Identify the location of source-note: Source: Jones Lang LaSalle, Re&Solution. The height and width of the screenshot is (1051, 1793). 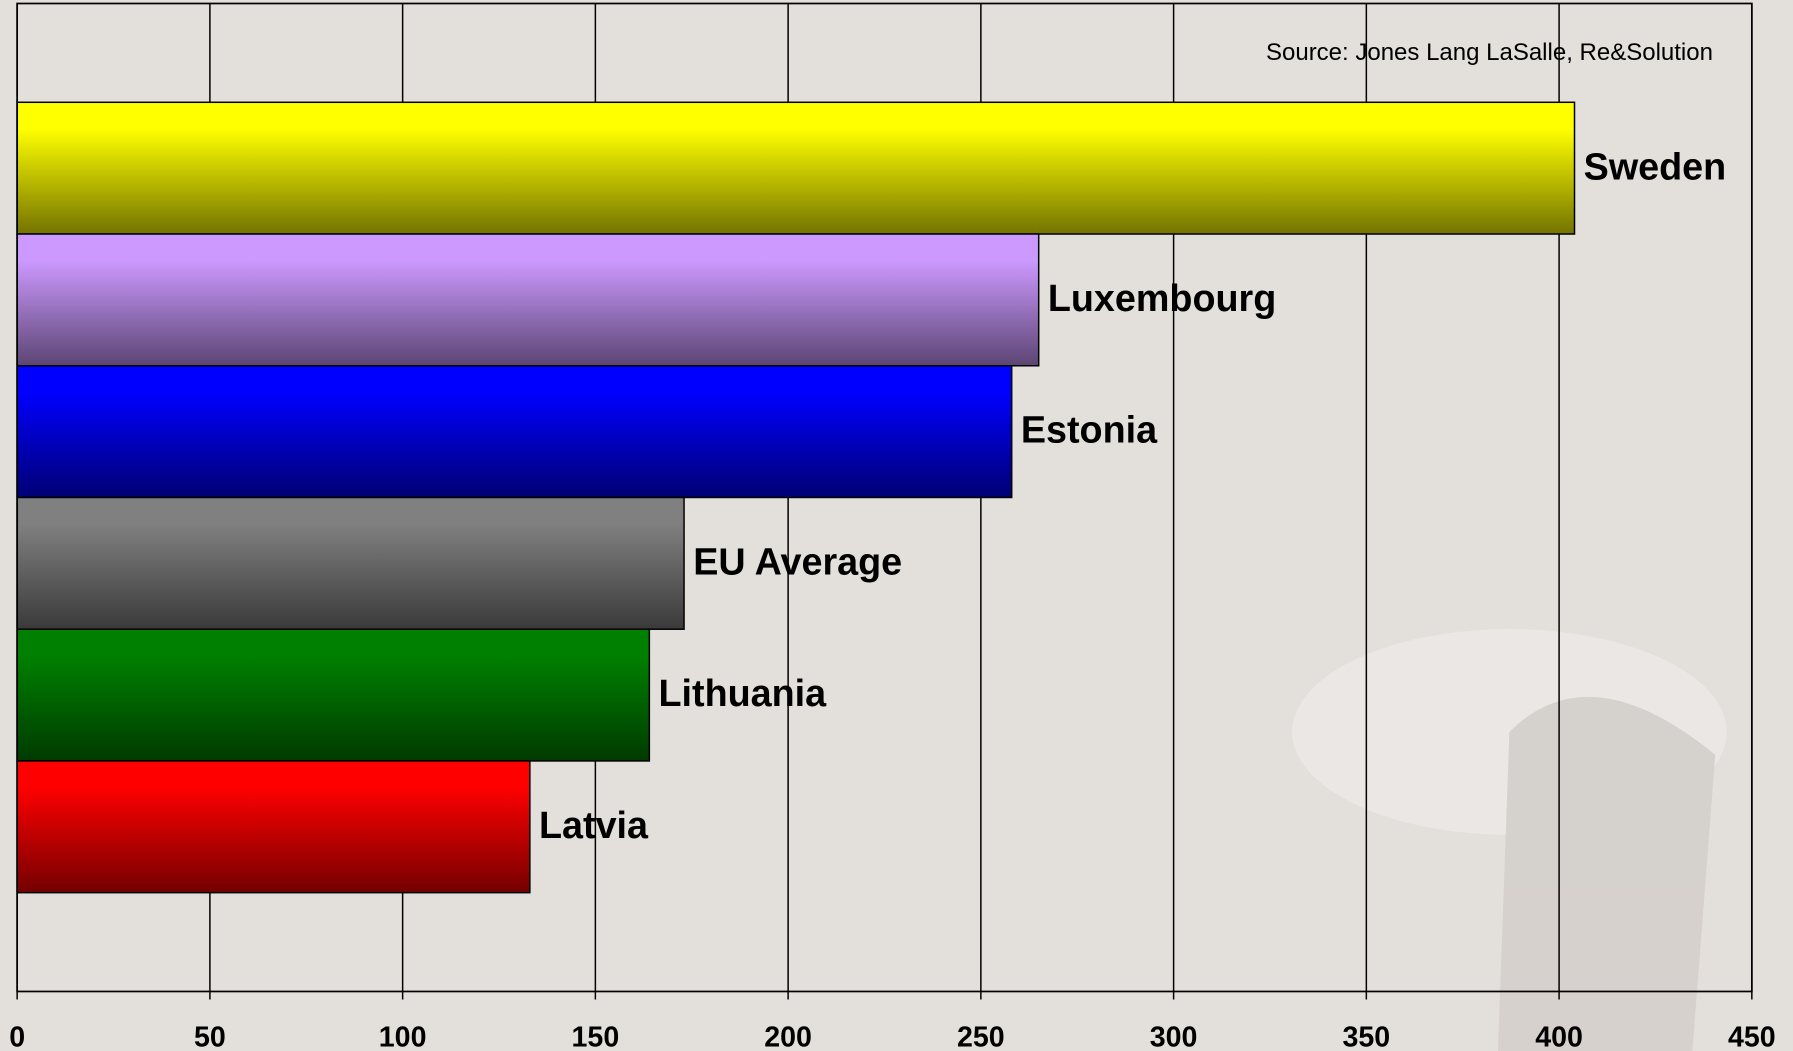
(1489, 52).